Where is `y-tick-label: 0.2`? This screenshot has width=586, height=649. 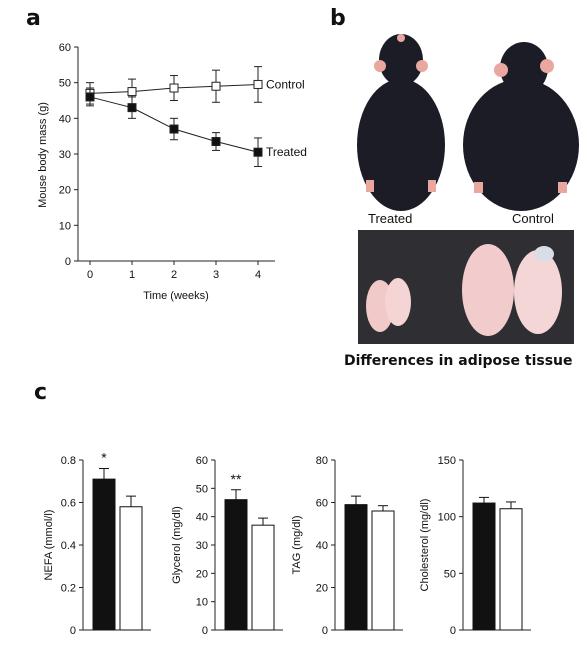
y-tick-label: 0.2 is located at coordinates (68, 589).